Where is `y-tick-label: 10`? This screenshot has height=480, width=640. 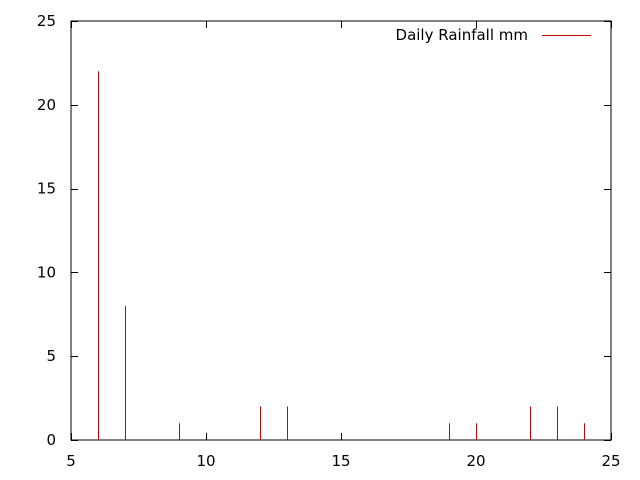 y-tick-label: 10 is located at coordinates (46, 272).